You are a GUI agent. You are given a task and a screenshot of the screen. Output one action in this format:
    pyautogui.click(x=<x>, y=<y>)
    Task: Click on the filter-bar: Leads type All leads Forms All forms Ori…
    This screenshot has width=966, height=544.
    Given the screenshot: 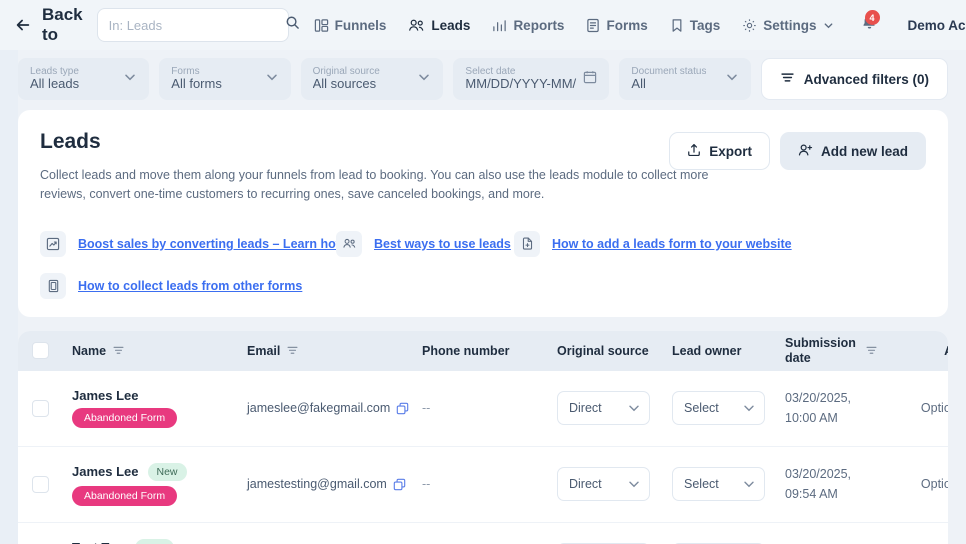 What is the action you would take?
    pyautogui.click(x=483, y=80)
    